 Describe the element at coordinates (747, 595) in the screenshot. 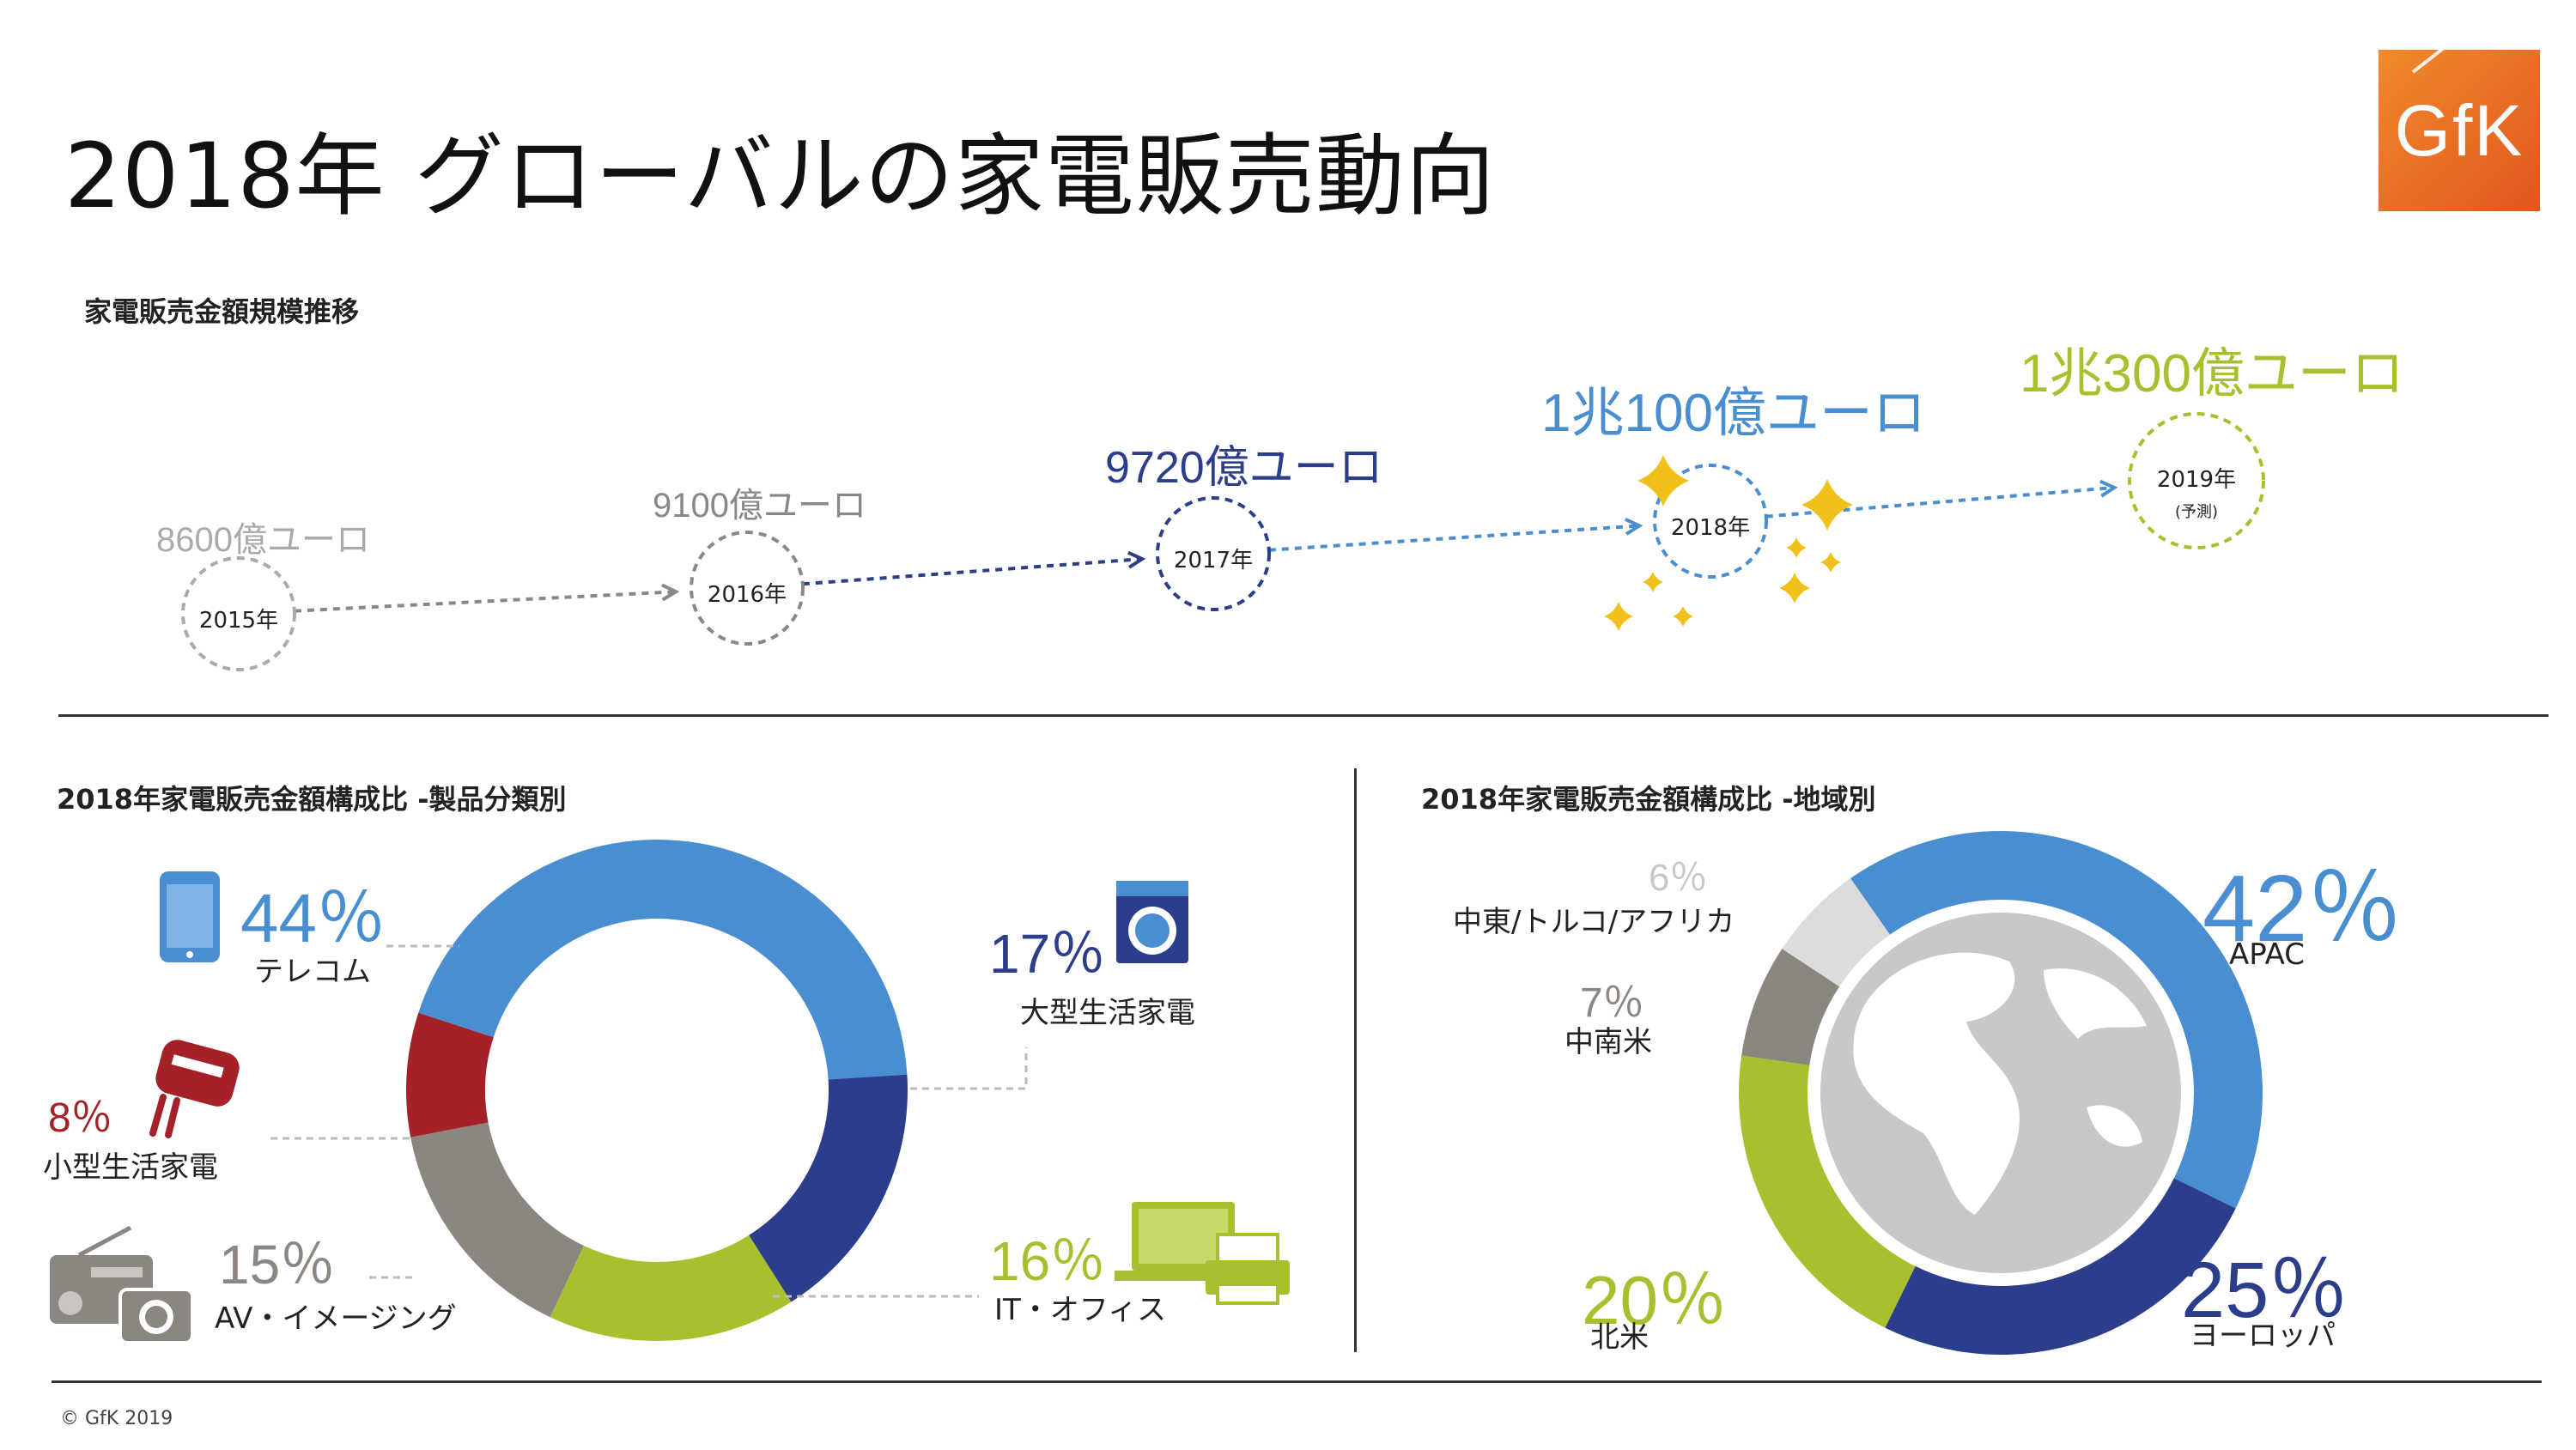

I see `timeline-year-2016: 2016年` at that location.